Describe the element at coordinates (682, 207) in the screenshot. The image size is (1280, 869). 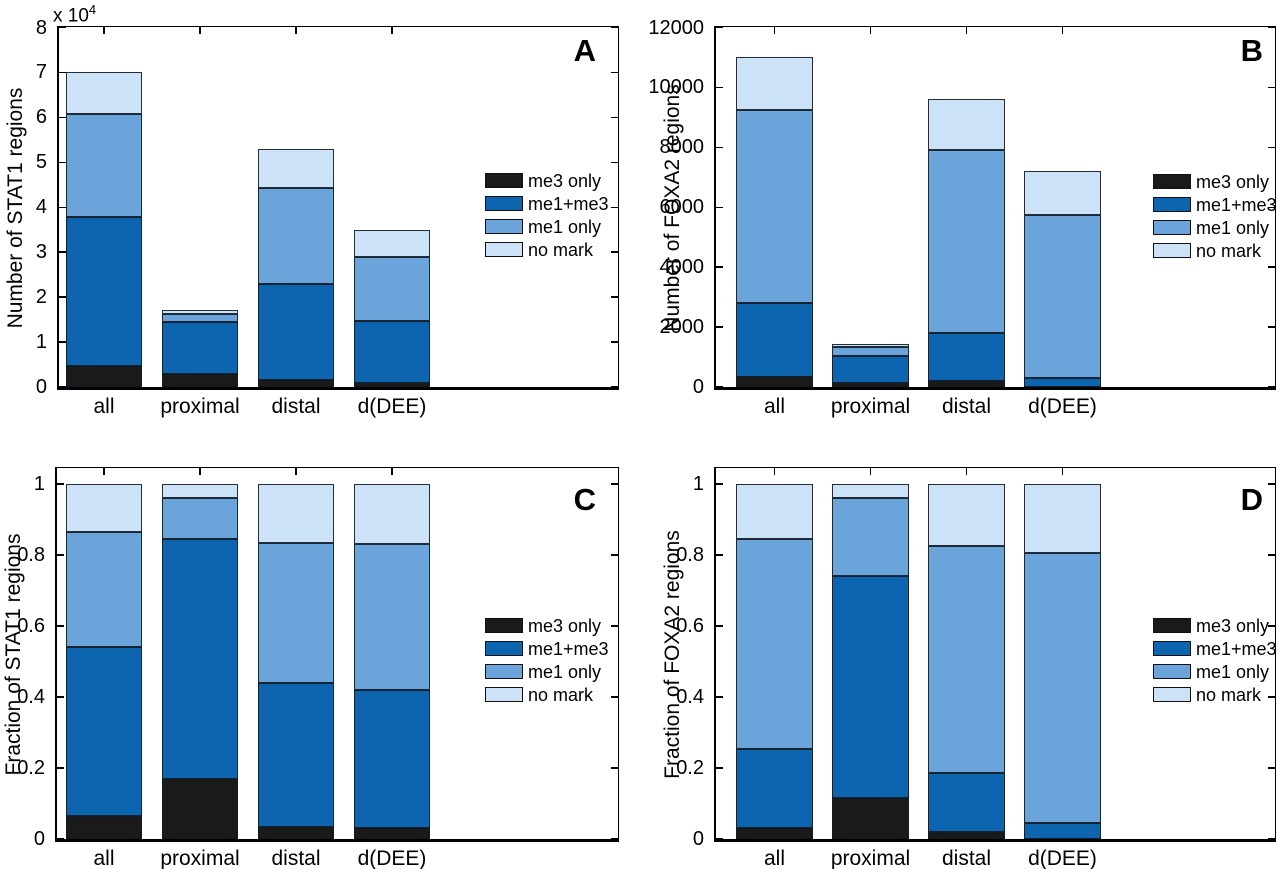
I see `y-tick-label: 6000` at that location.